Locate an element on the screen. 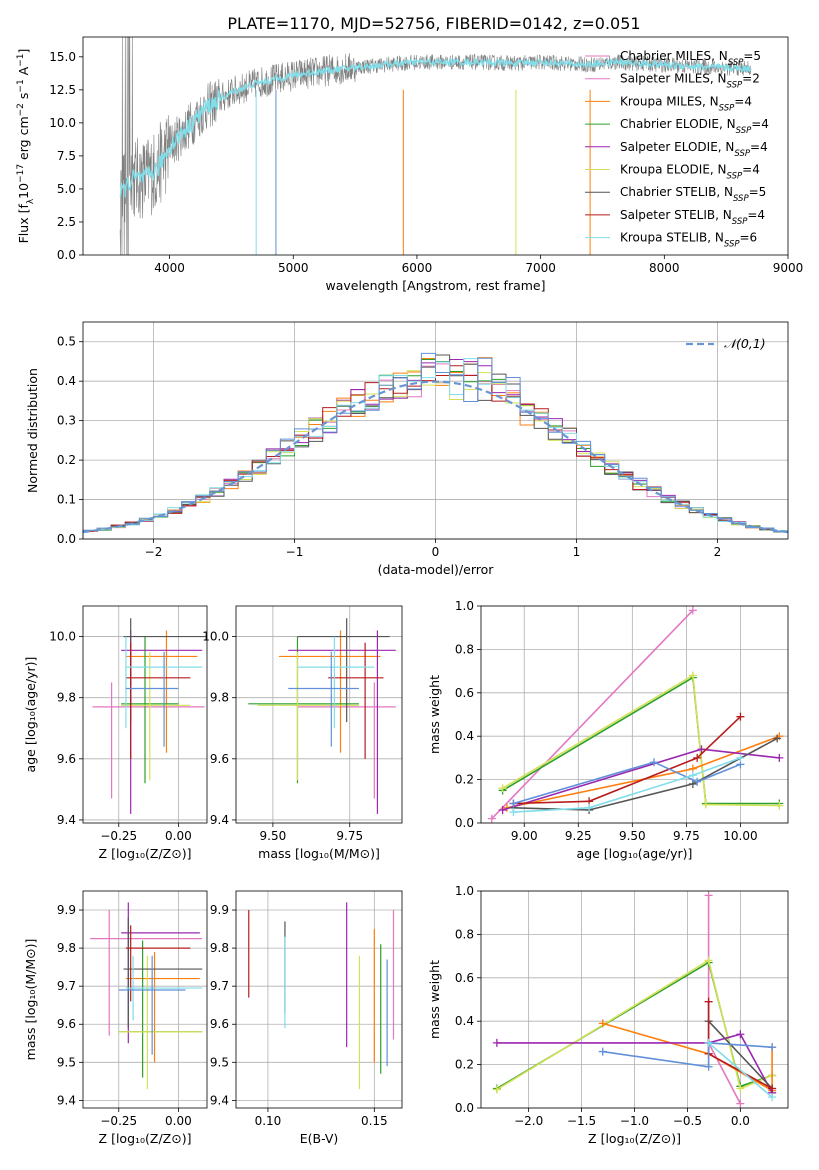 This screenshot has width=819, height=1170. y-tick-label: 0.3 is located at coordinates (66, 421).